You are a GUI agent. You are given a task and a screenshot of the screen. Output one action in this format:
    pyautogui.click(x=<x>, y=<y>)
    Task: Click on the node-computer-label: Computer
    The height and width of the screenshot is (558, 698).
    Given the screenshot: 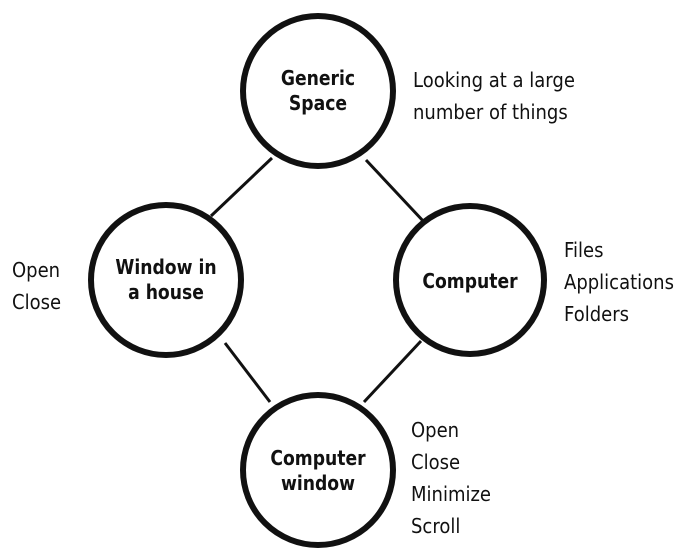 What is the action you would take?
    pyautogui.click(x=470, y=280)
    